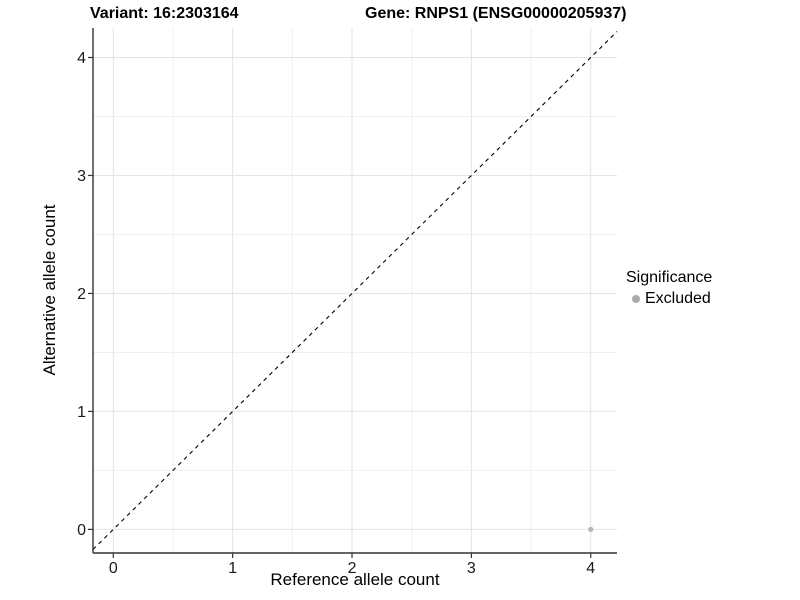 This screenshot has height=600, width=800. What do you see at coordinates (471, 568) in the screenshot?
I see `x-tick-label: 3` at bounding box center [471, 568].